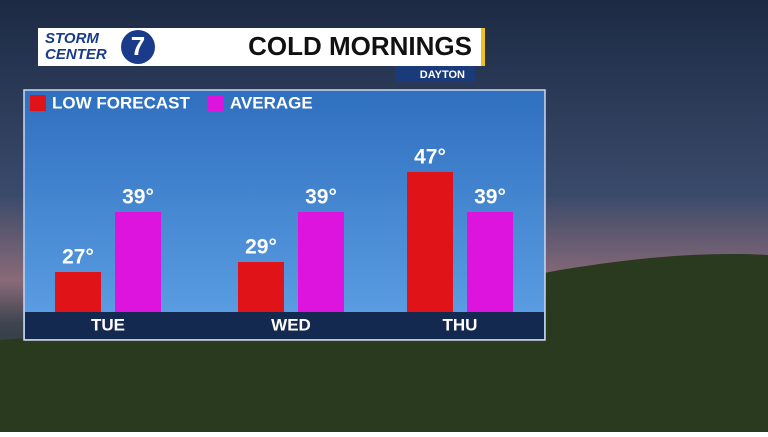  Describe the element at coordinates (483, 47) in the screenshot. I see `header-accent` at that location.